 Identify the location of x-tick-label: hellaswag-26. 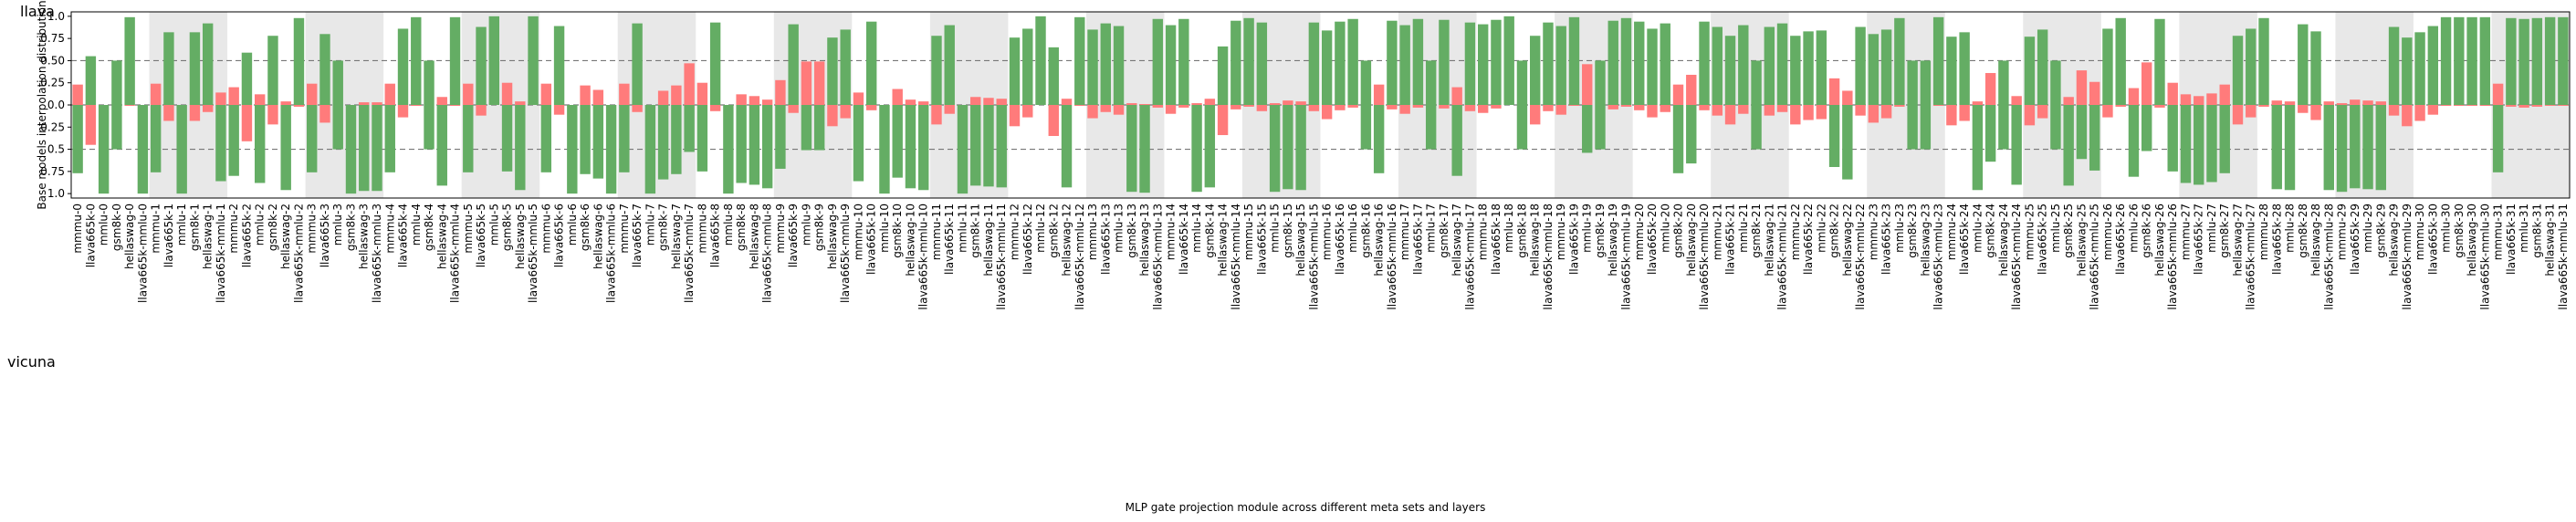
(2159, 240).